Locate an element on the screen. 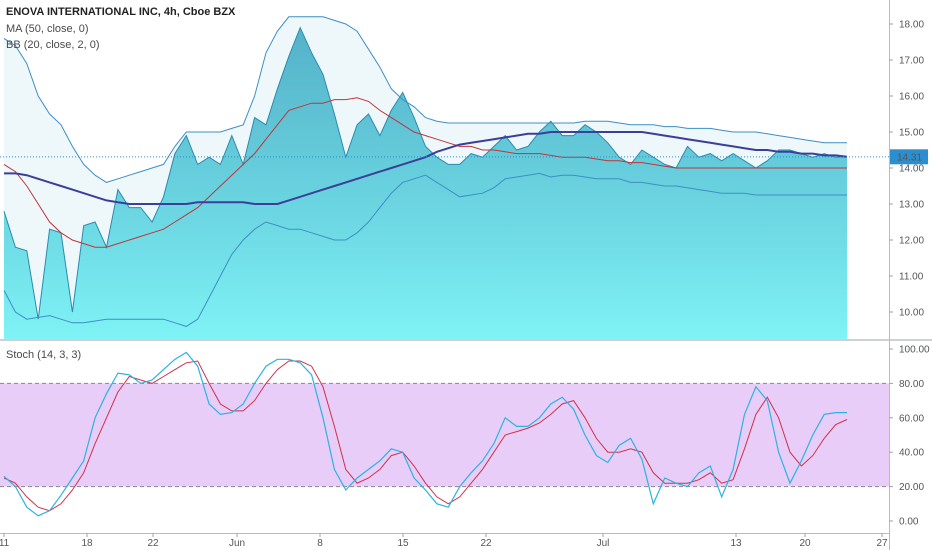 This screenshot has height=550, width=932. price-axis-tick: 11.00 is located at coordinates (911, 277).